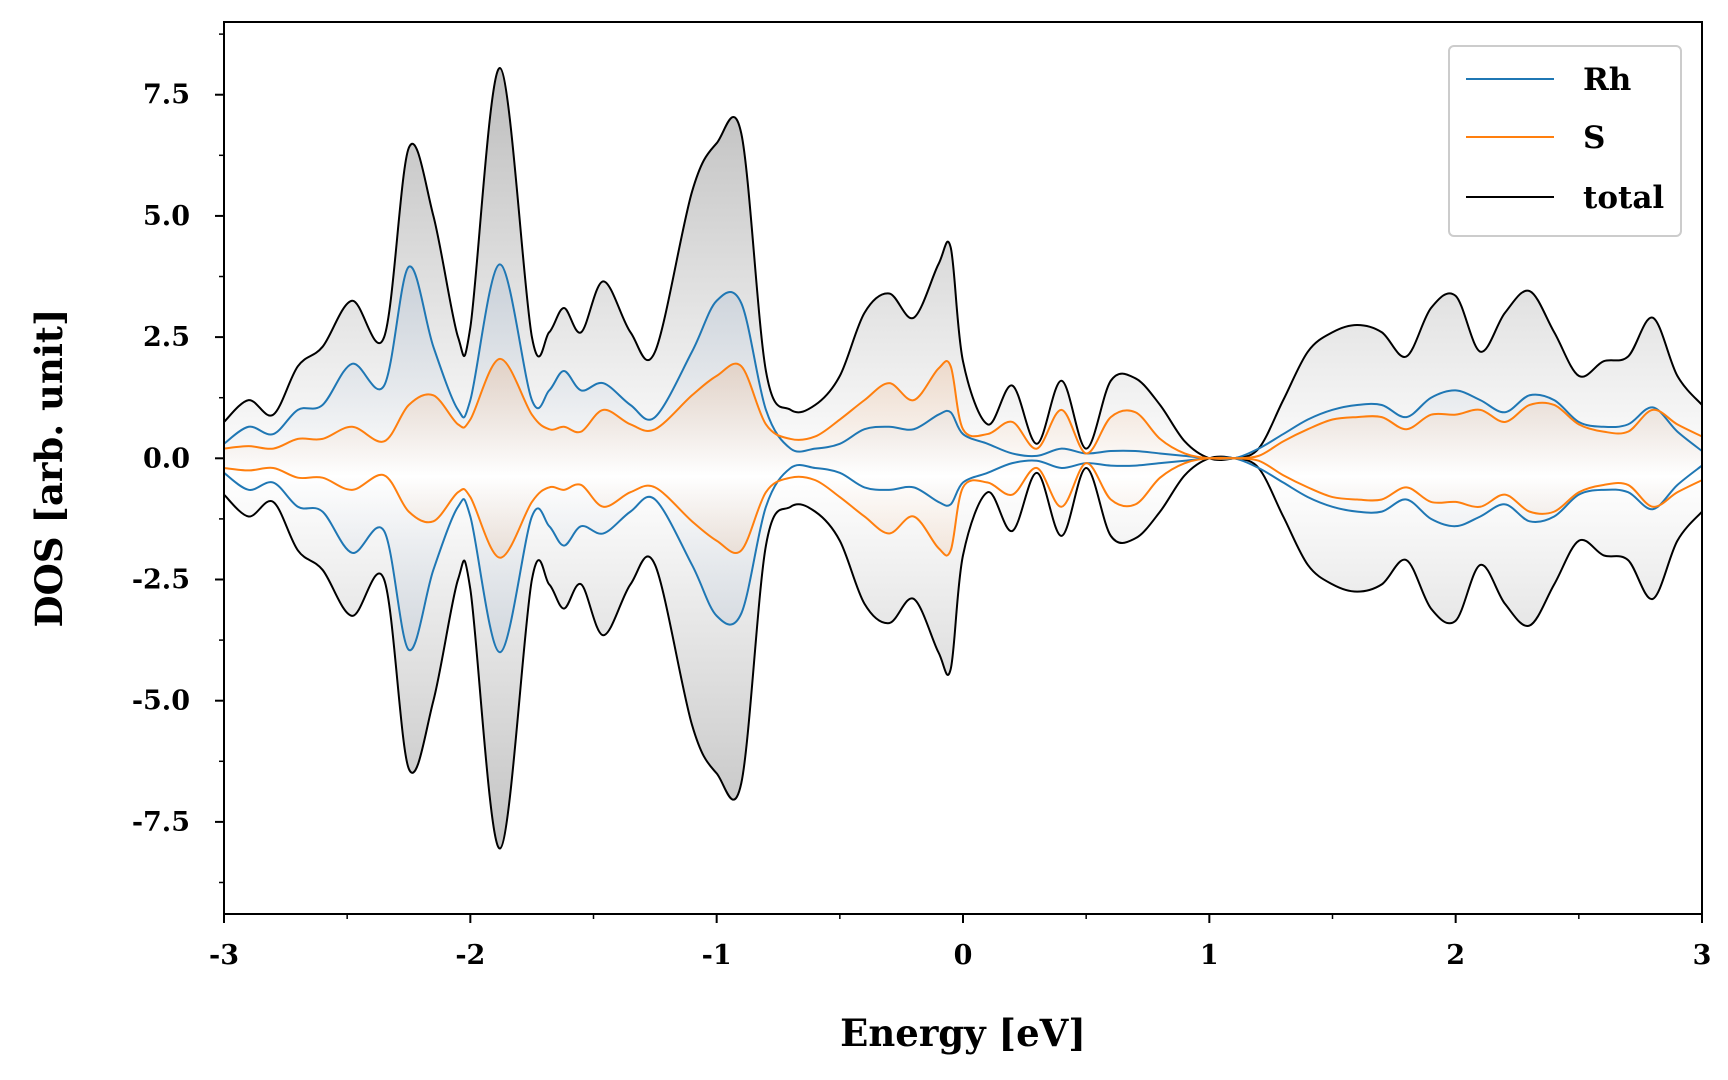 This screenshot has height=1080, width=1728. What do you see at coordinates (161, 580) in the screenshot?
I see `y-tick-label: -2.5` at bounding box center [161, 580].